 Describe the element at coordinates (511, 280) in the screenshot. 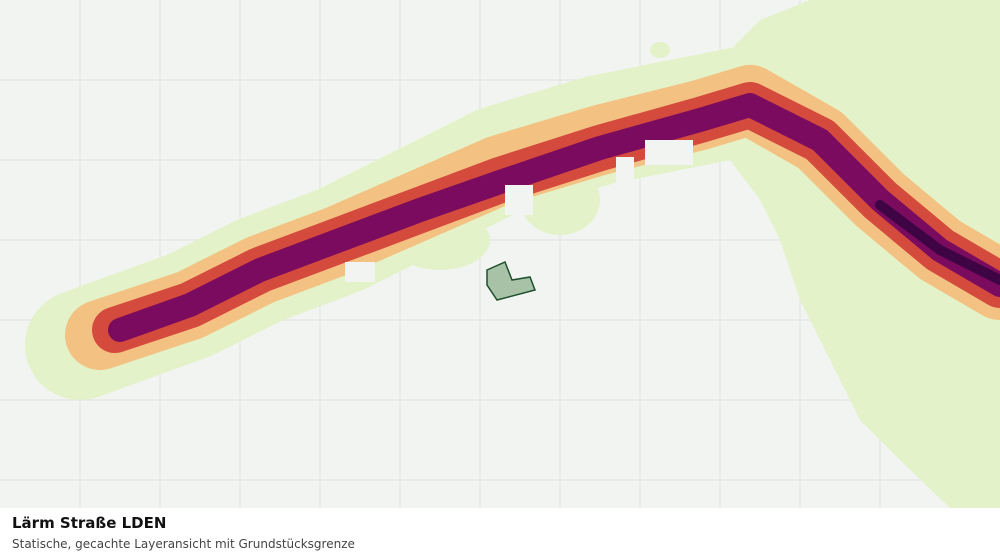

I see `parcel-boundary` at that location.